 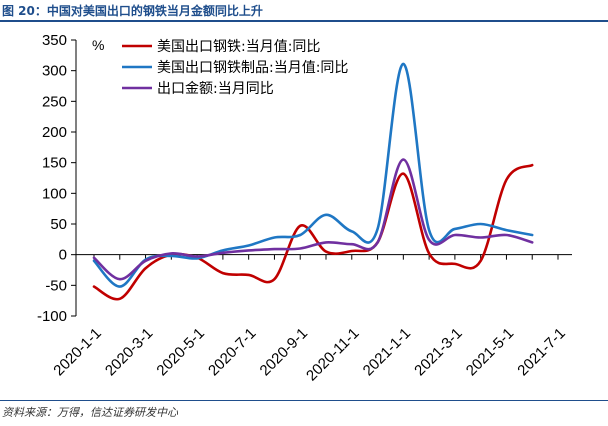 What do you see at coordinates (58, 224) in the screenshot?
I see `y-tick-label: 50` at bounding box center [58, 224].